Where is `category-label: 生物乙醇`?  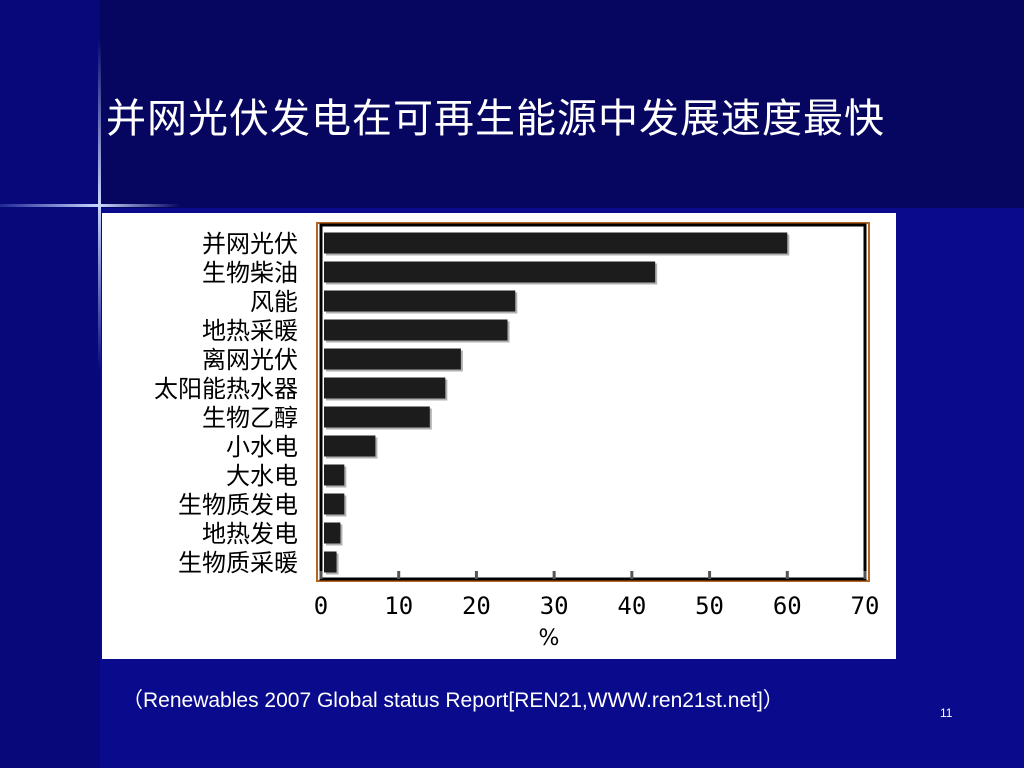 category-label: 生物乙醇 is located at coordinates (250, 418).